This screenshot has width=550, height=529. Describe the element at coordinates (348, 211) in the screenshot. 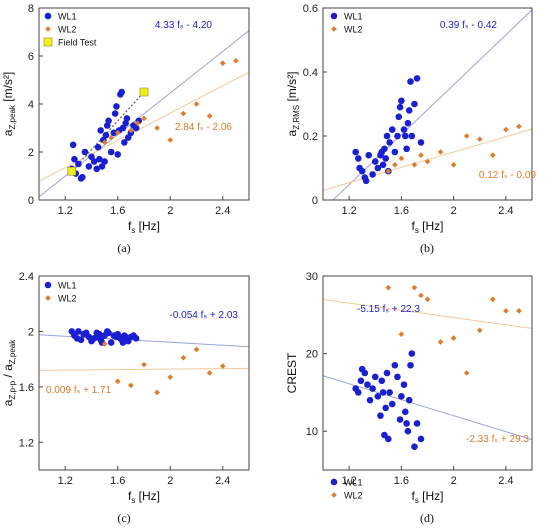

I see `x-tick-label: 1.2` at that location.